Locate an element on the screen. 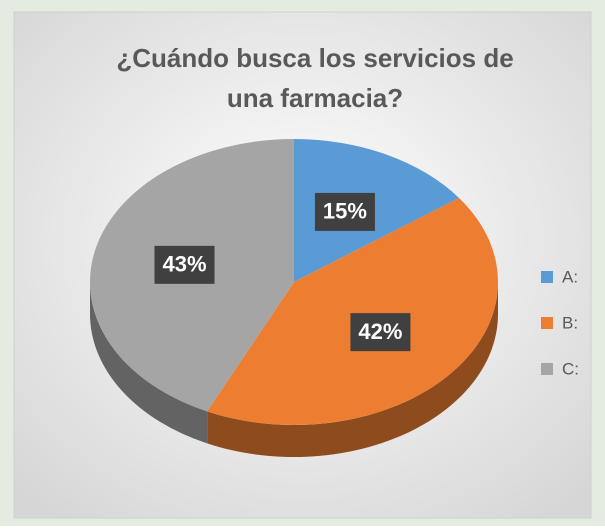 This screenshot has height=531, width=605. slice-side is located at coordinates (149, 363).